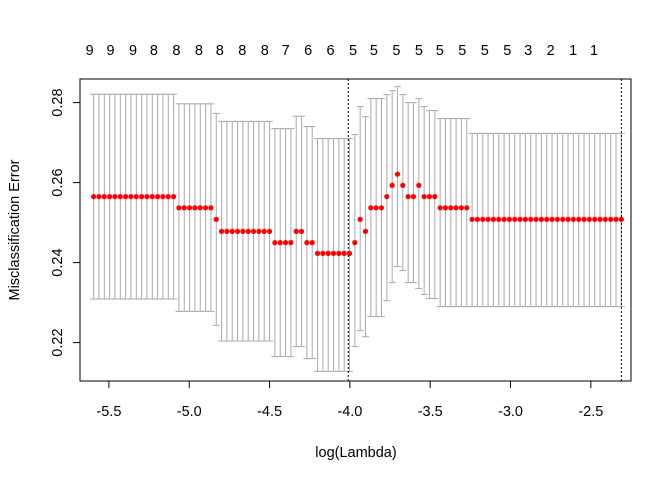  I want to click on data-points, so click(357, 213).